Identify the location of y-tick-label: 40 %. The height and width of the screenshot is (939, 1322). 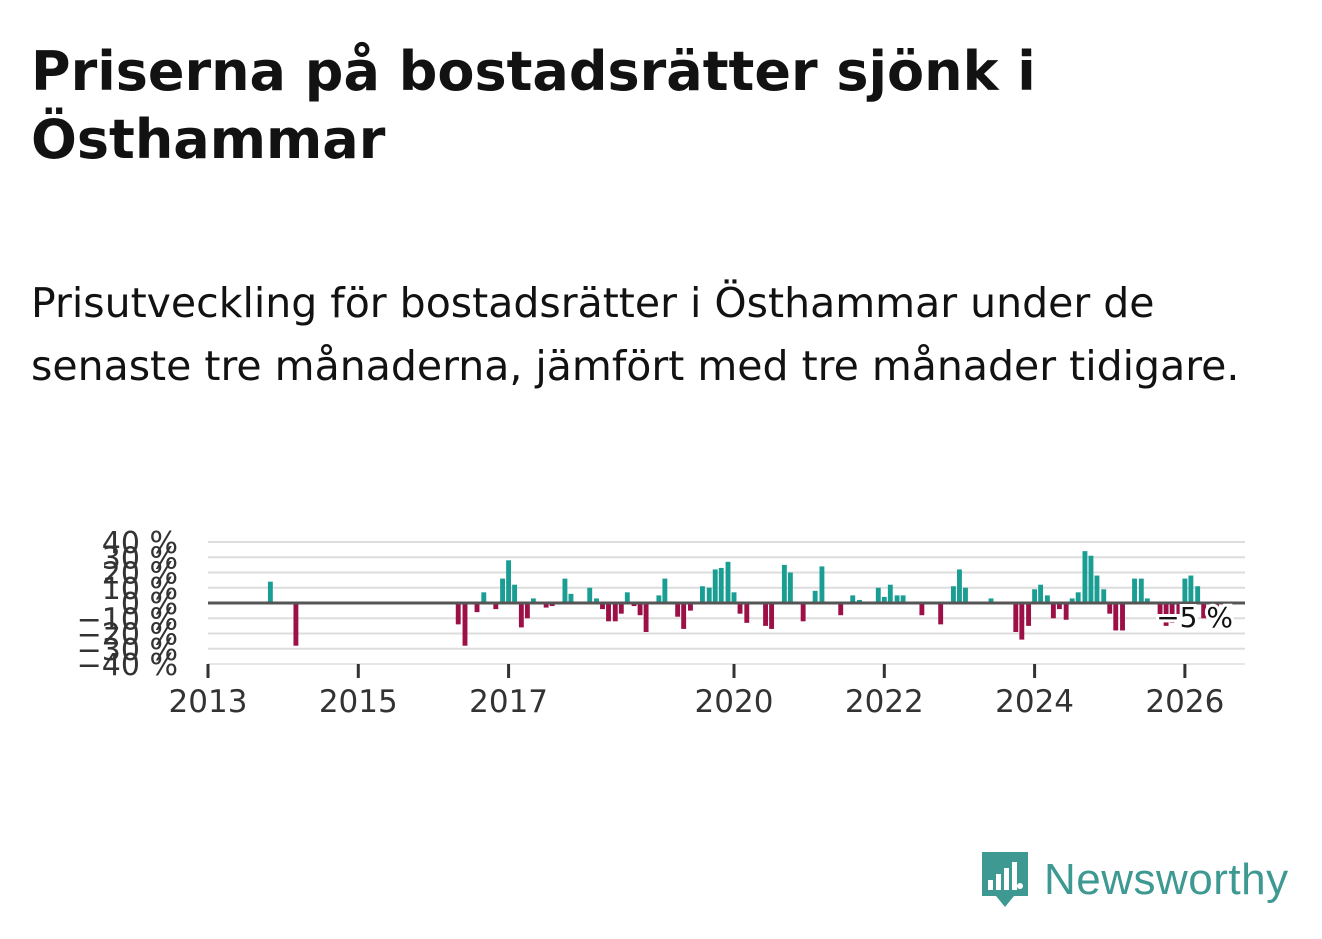
(140, 543).